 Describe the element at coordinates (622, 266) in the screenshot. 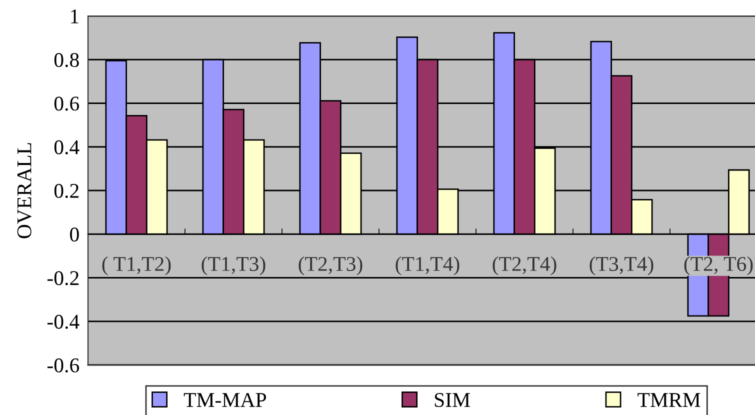

I see `x-tick-label: (T3,T4)` at that location.